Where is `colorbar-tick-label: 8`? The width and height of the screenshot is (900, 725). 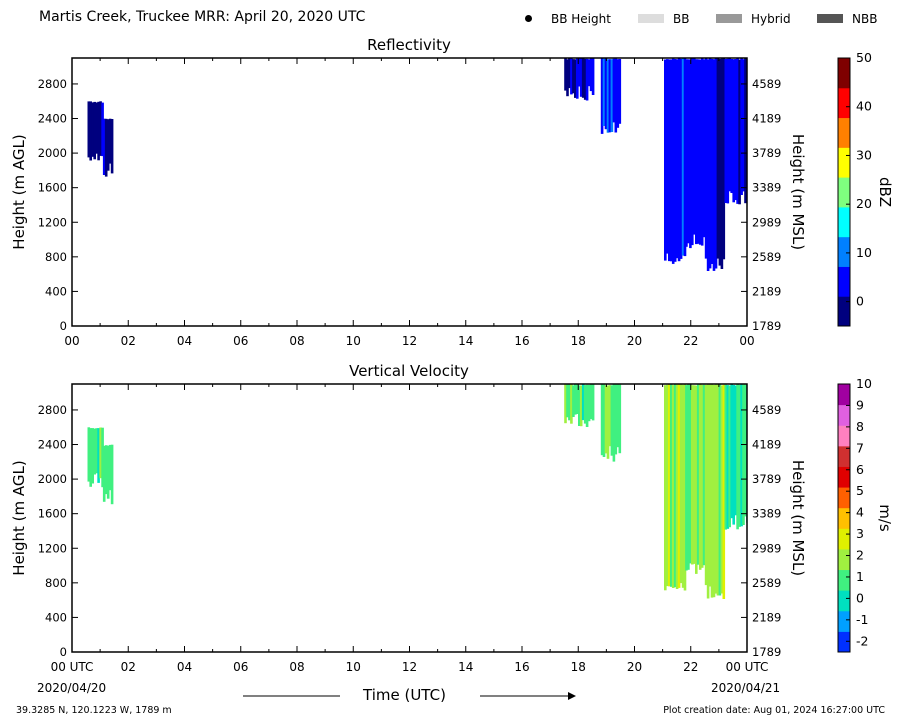
colorbar-tick-label: 8 is located at coordinates (860, 426).